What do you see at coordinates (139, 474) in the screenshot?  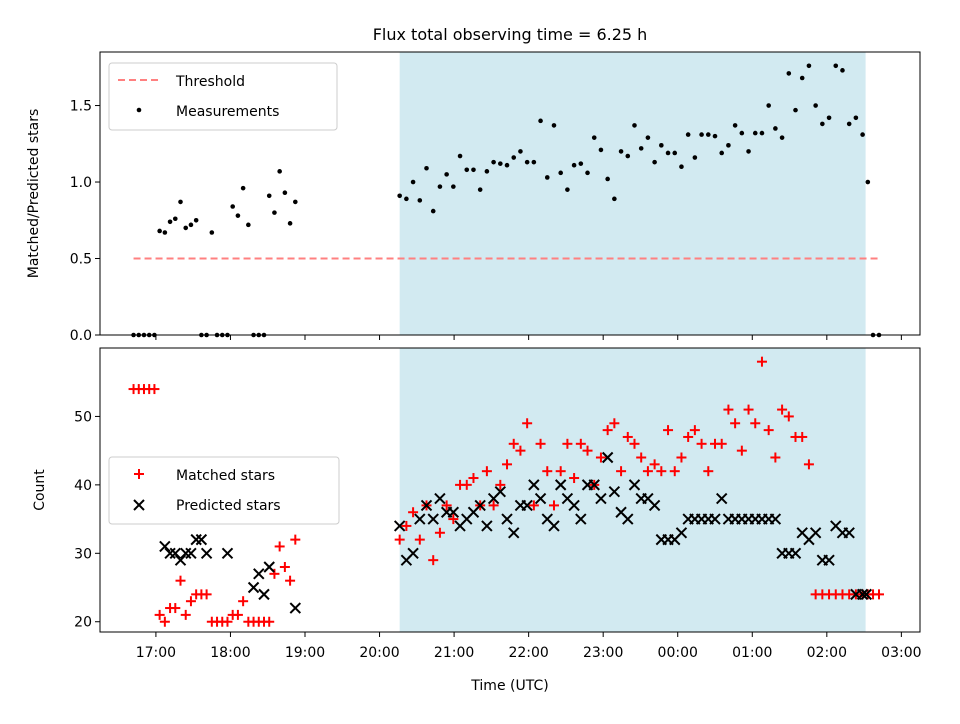 I see `matched-legend-swatch` at bounding box center [139, 474].